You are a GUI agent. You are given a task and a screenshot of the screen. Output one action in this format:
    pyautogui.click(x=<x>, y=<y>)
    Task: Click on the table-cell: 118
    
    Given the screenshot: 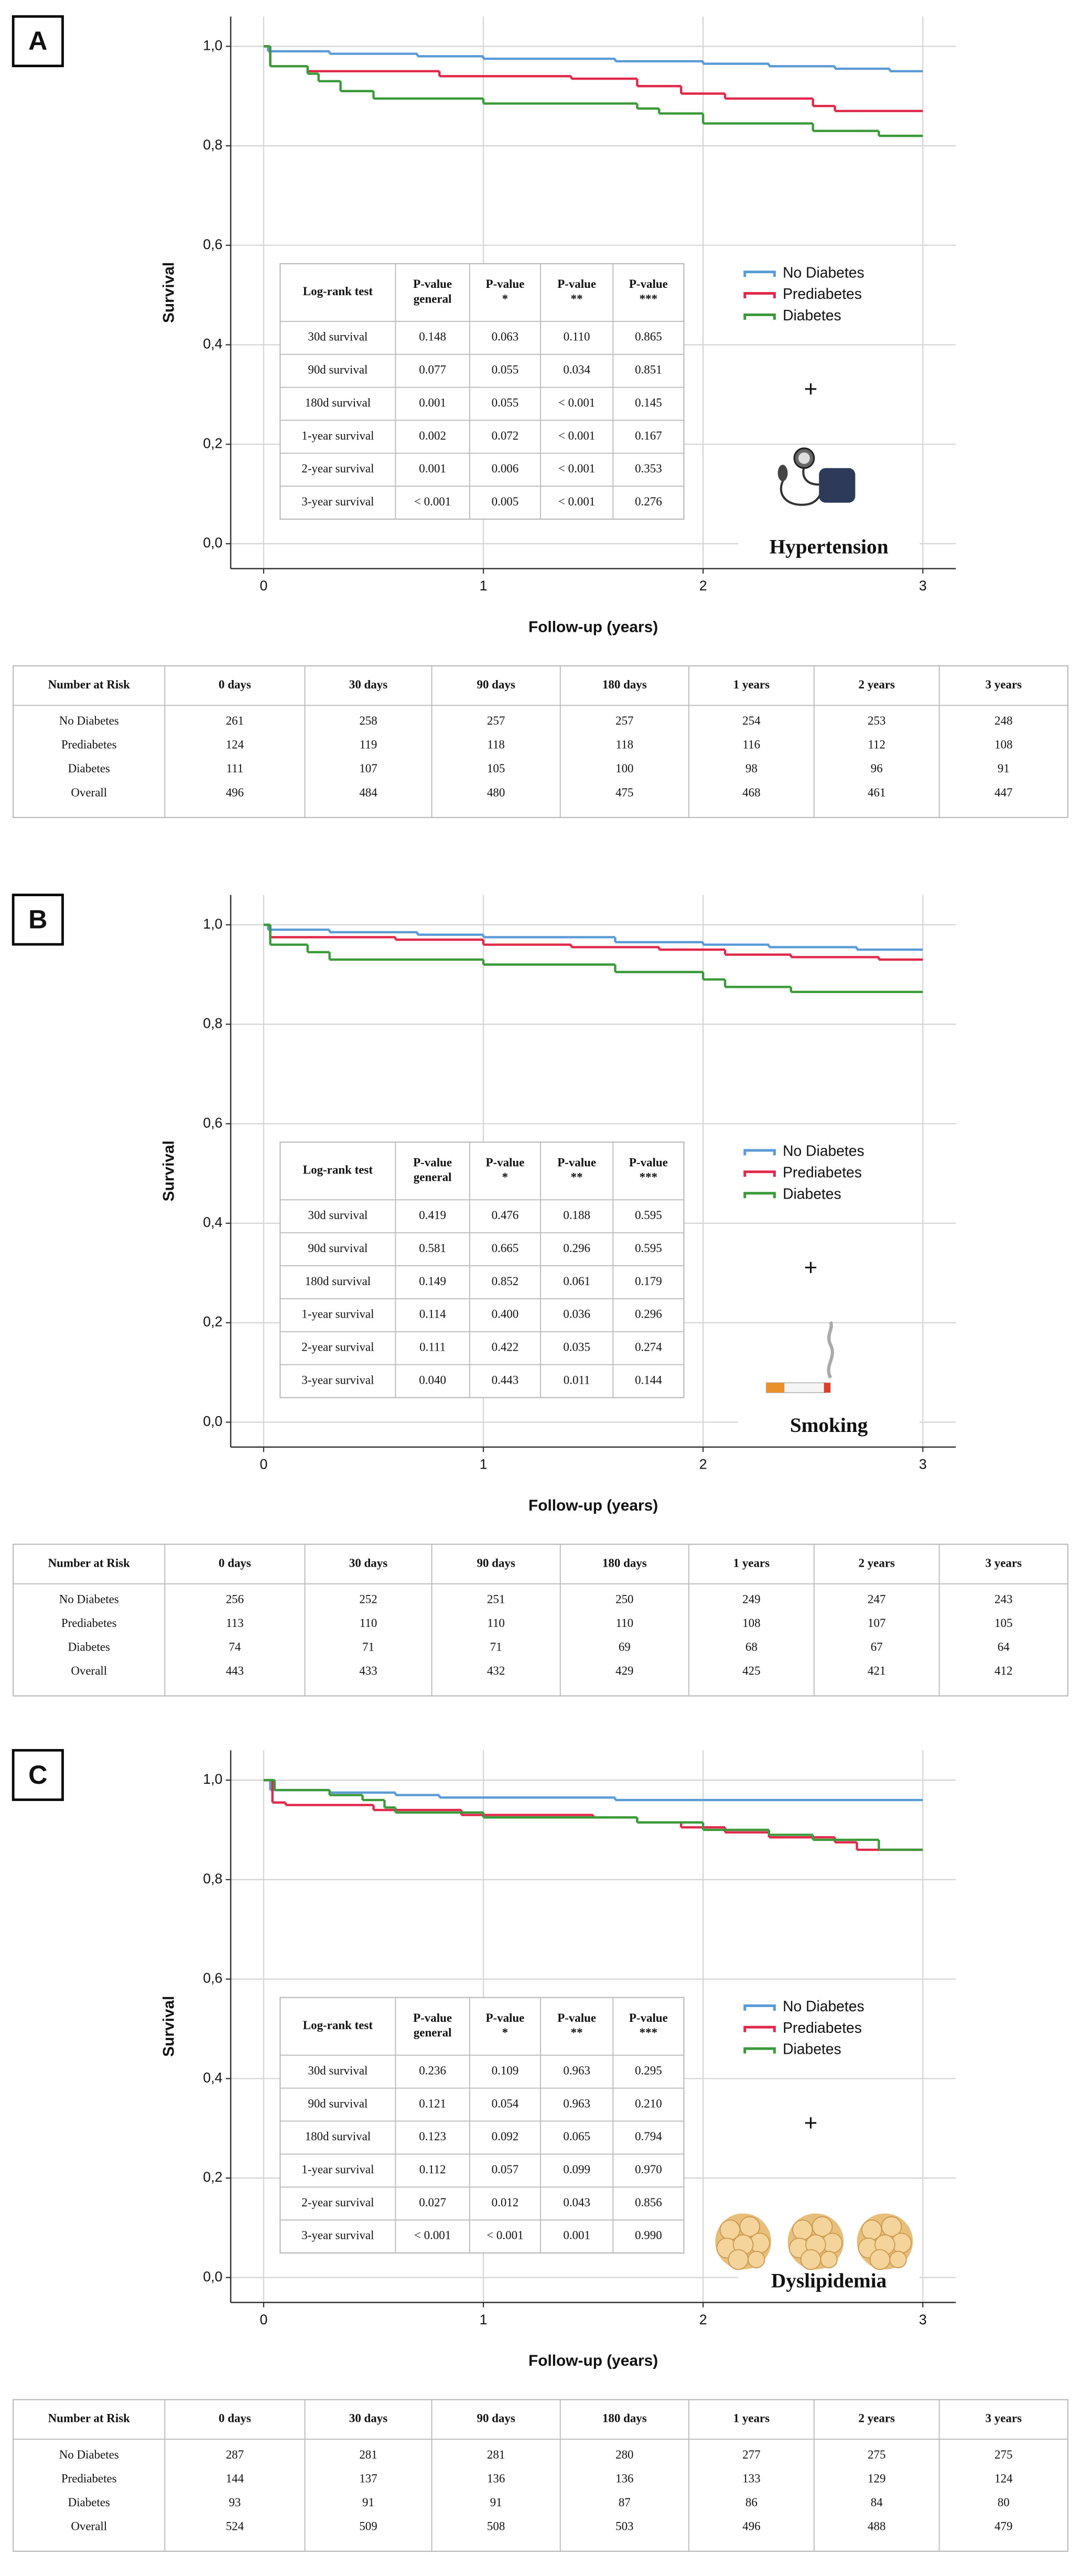 What is the action you would take?
    pyautogui.click(x=625, y=744)
    